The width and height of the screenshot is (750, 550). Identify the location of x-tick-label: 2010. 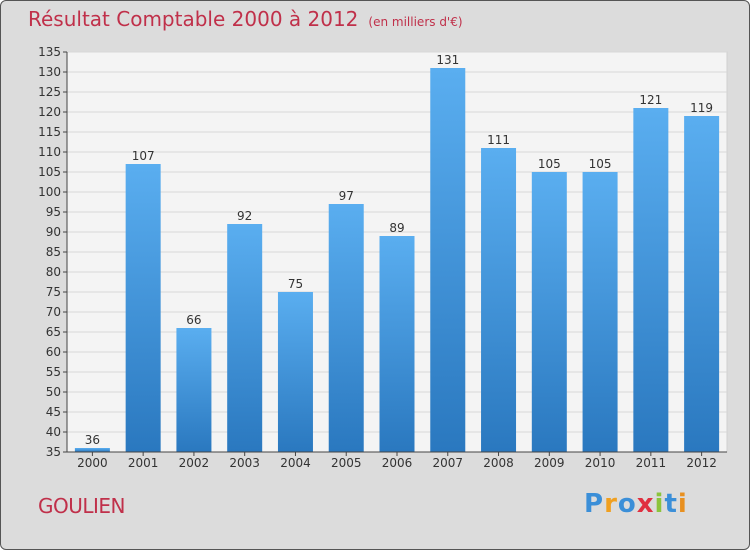
(600, 463).